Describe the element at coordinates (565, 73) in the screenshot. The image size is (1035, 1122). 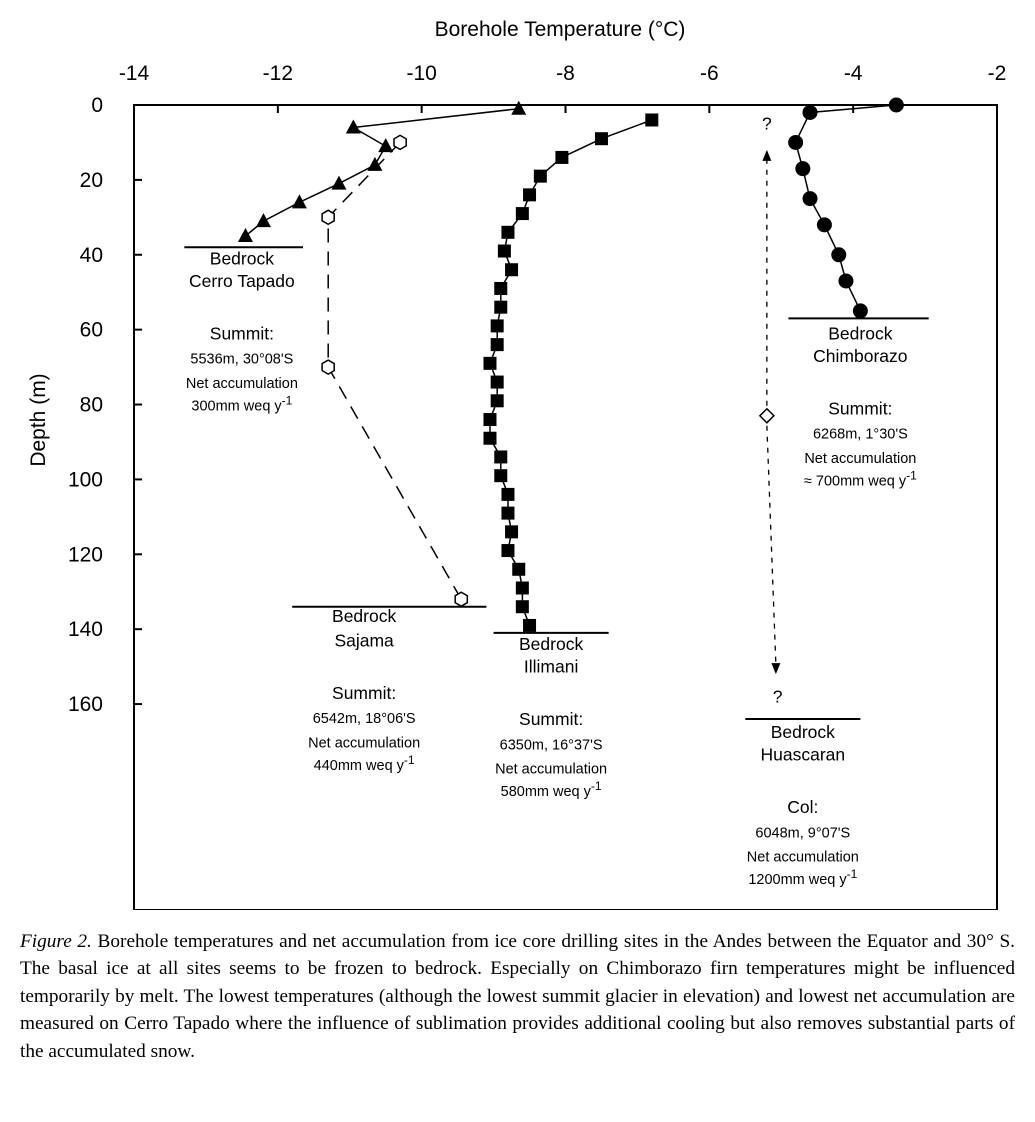
I see `x-tick-label: -8` at that location.